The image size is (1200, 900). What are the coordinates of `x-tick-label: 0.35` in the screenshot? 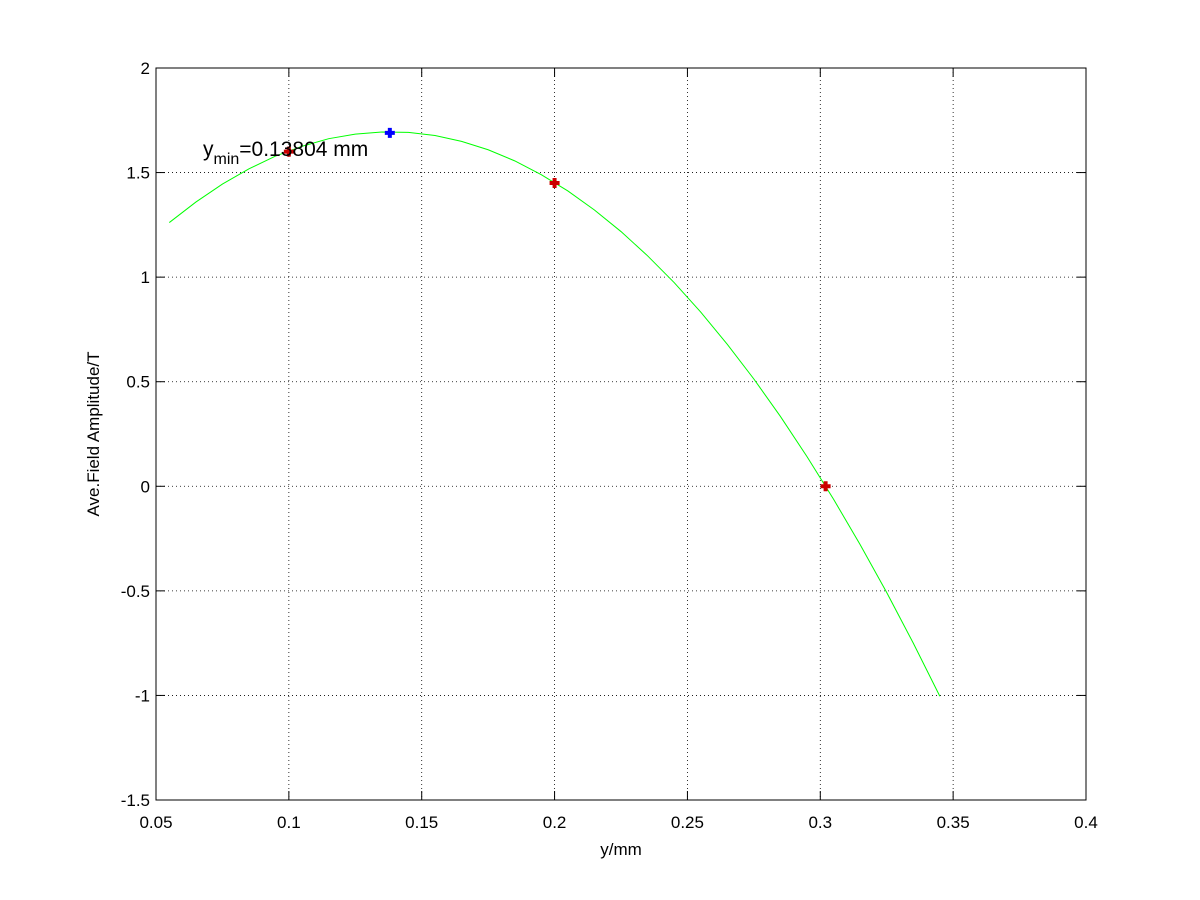 It's located at (953, 822).